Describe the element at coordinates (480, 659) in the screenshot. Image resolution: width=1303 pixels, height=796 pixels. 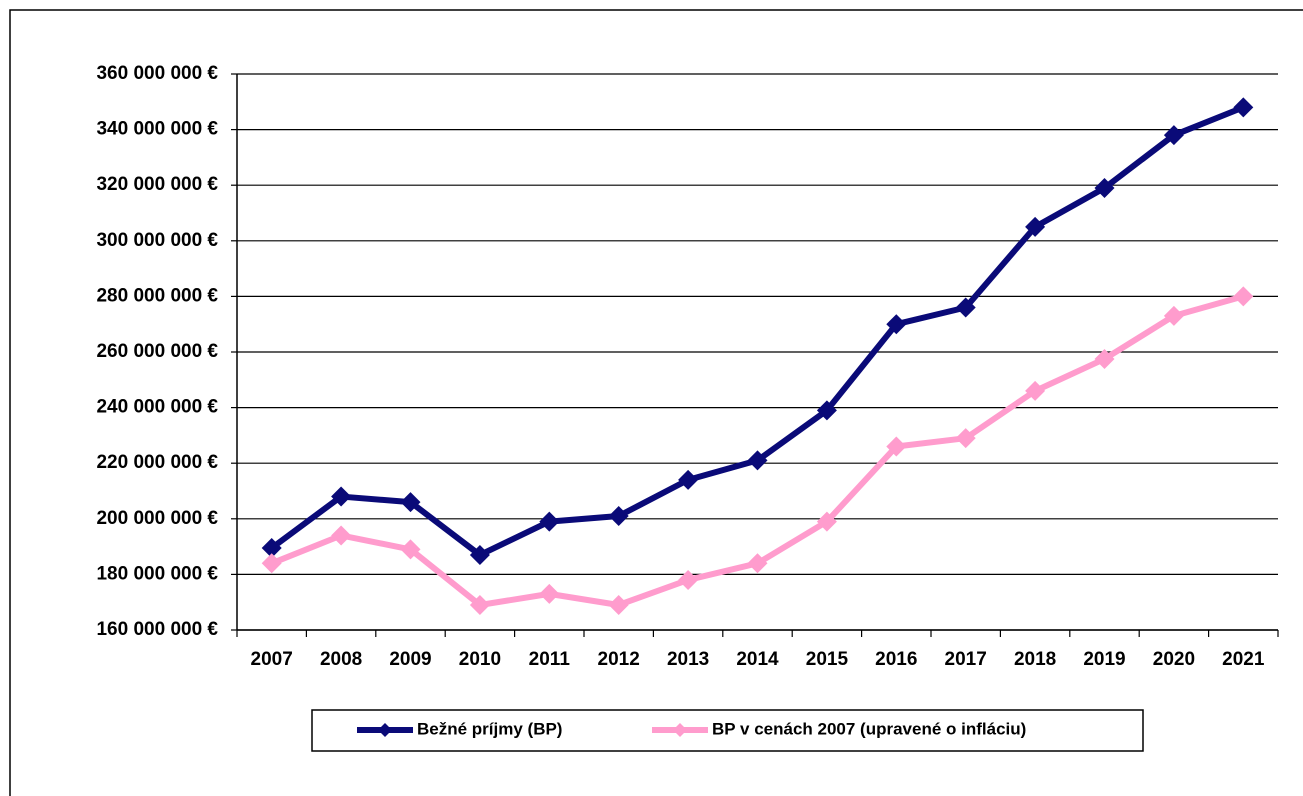
I see `x-tick-label: 2010` at that location.